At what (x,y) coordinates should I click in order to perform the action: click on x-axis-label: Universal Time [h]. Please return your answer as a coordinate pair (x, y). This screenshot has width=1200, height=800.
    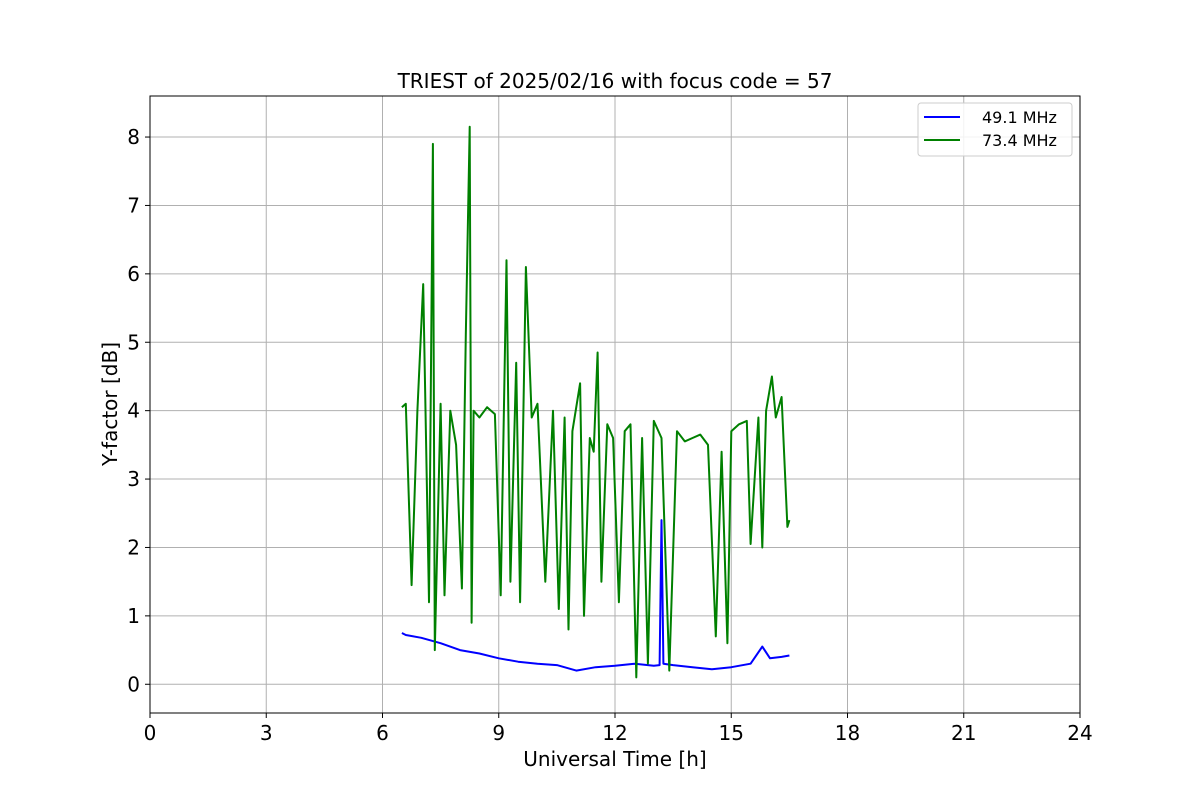
    Looking at the image, I should click on (614, 759).